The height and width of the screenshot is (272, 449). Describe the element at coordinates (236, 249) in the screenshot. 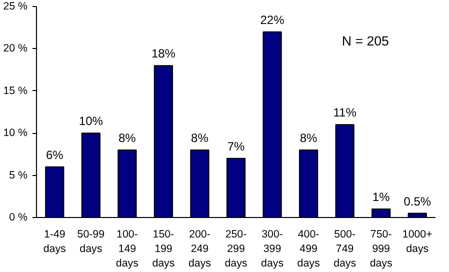

I see `x-tick-label: 250- 299 days` at that location.